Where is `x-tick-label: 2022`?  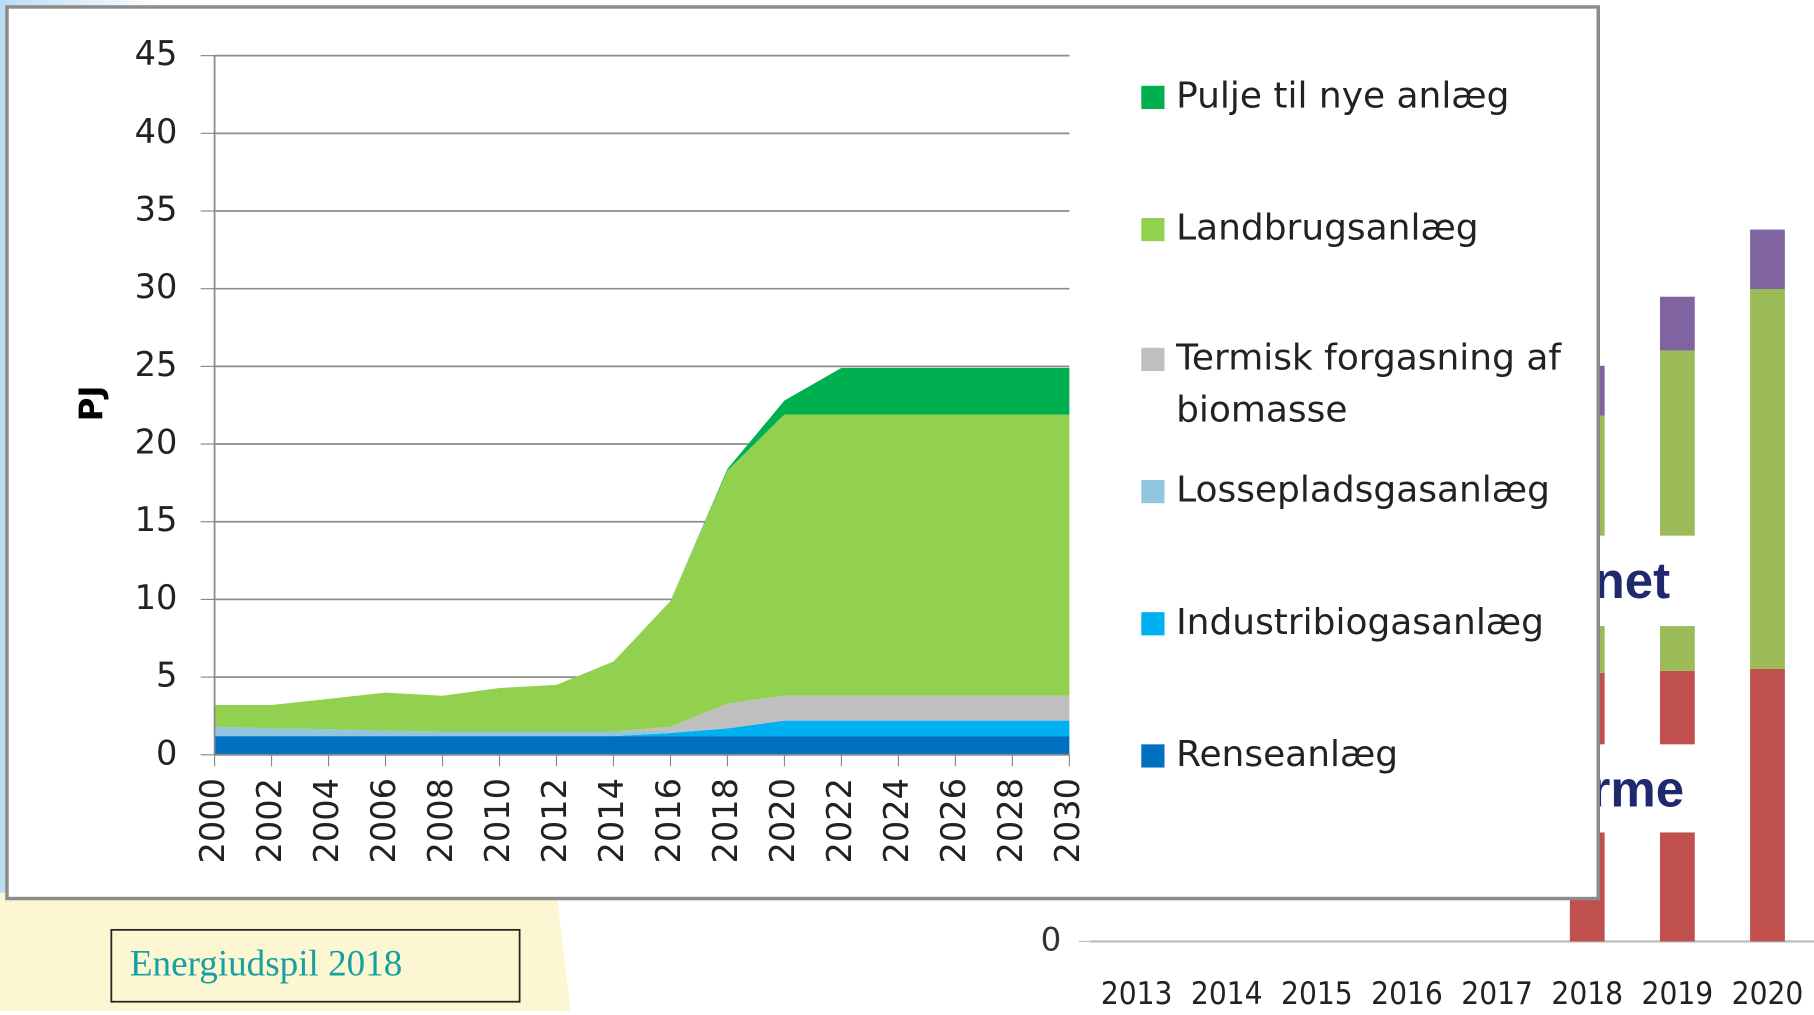 x-tick-label: 2022 is located at coordinates (839, 821).